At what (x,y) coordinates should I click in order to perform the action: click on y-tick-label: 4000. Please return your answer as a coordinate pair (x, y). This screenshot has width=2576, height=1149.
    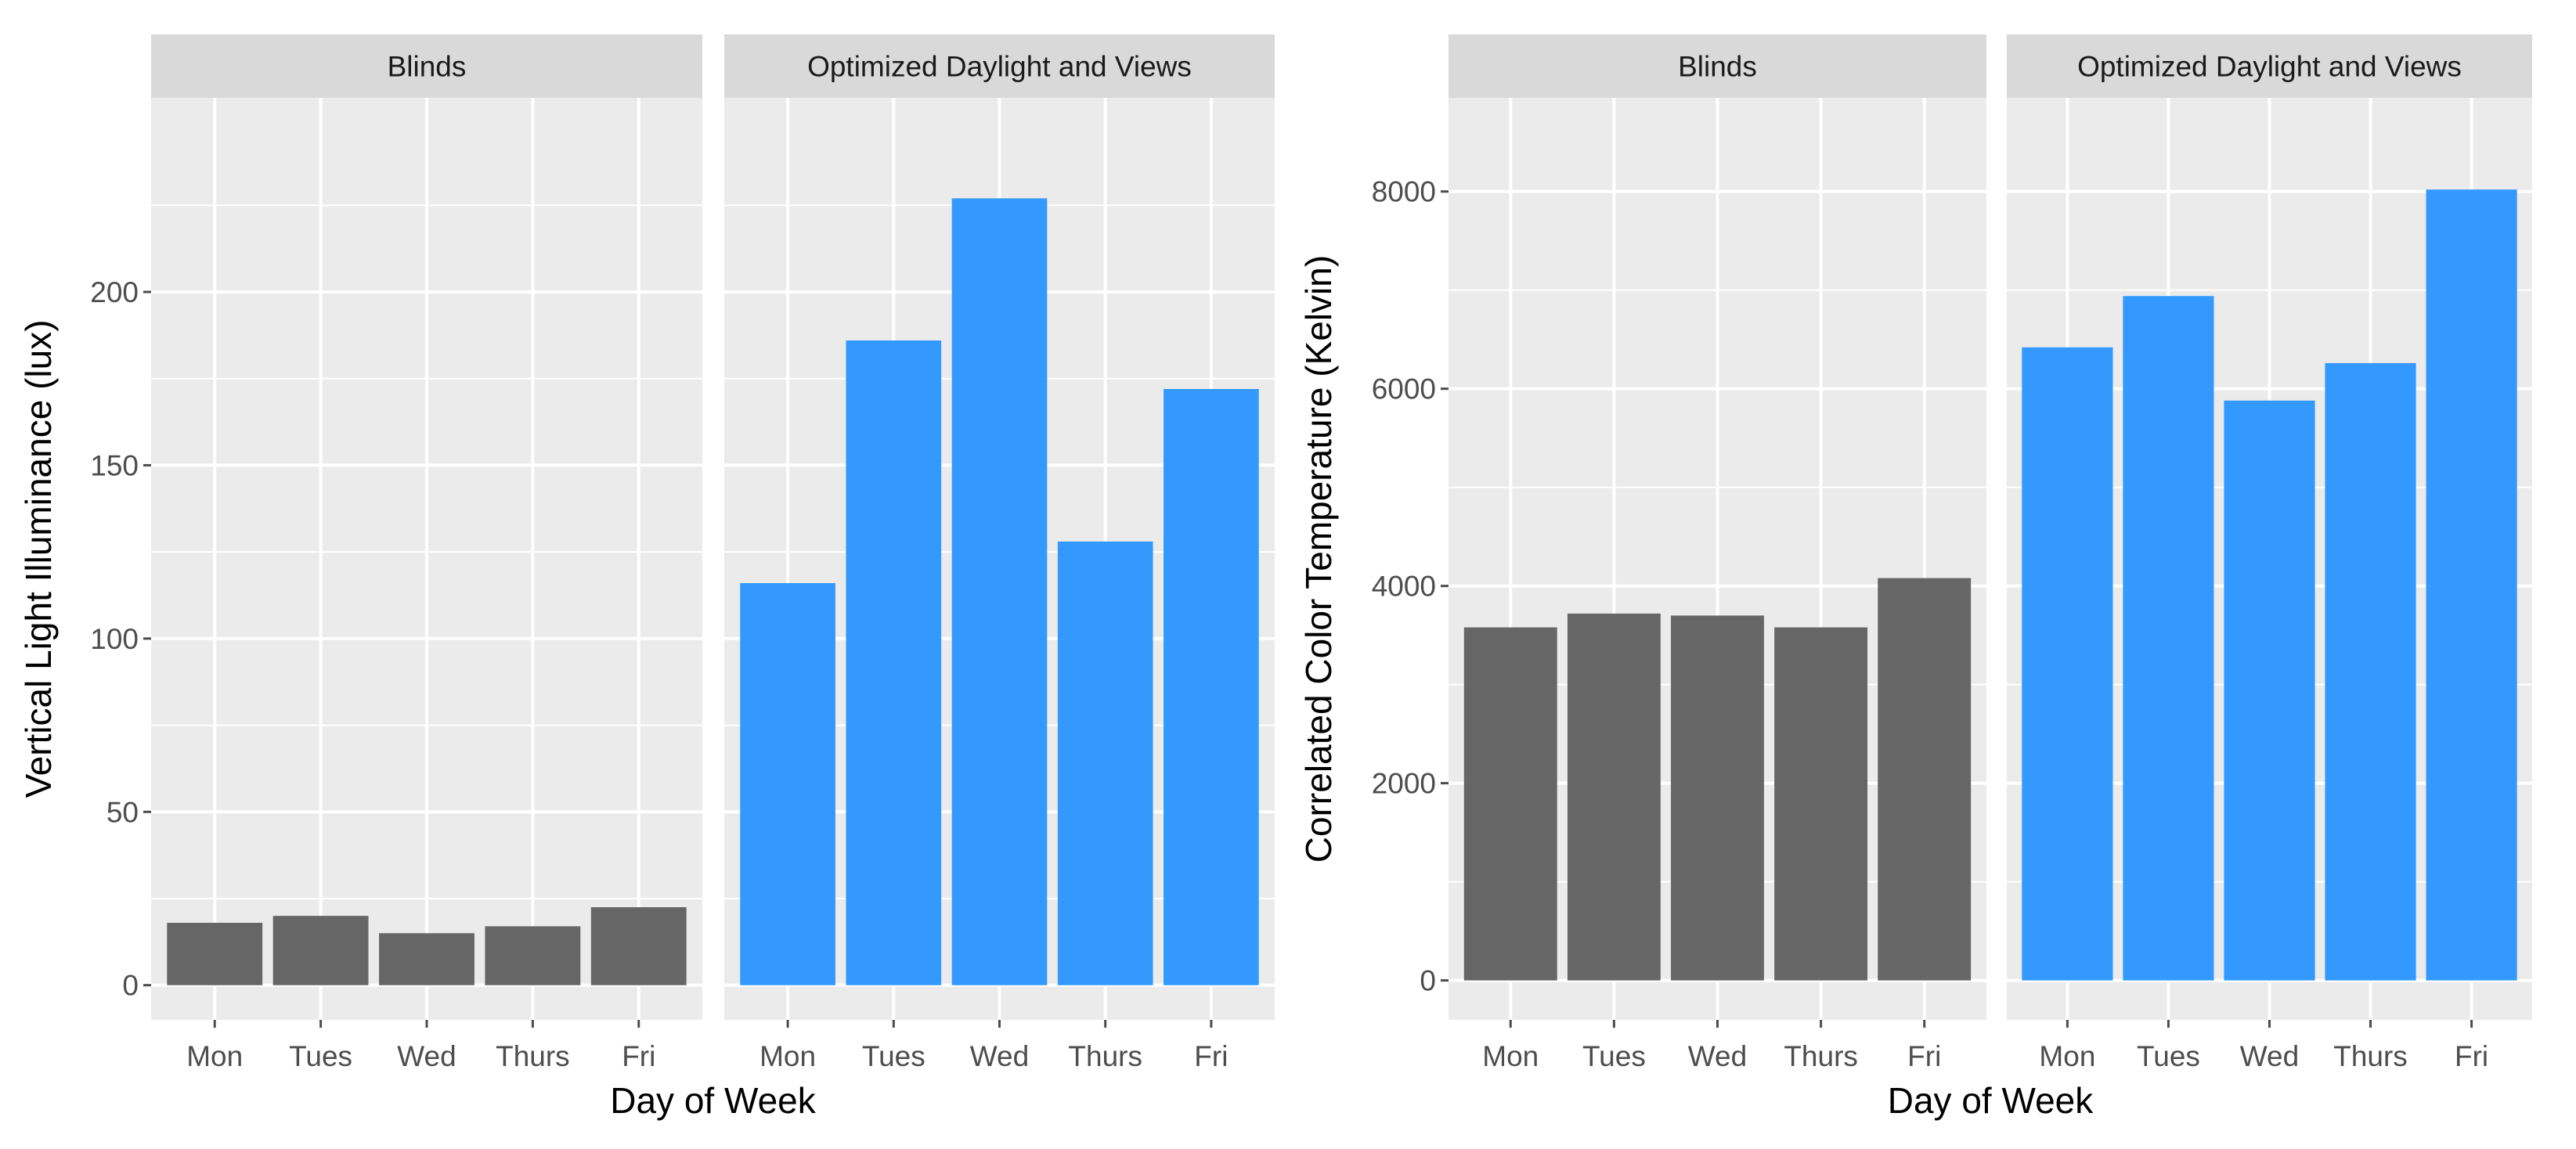
    Looking at the image, I should click on (1404, 587).